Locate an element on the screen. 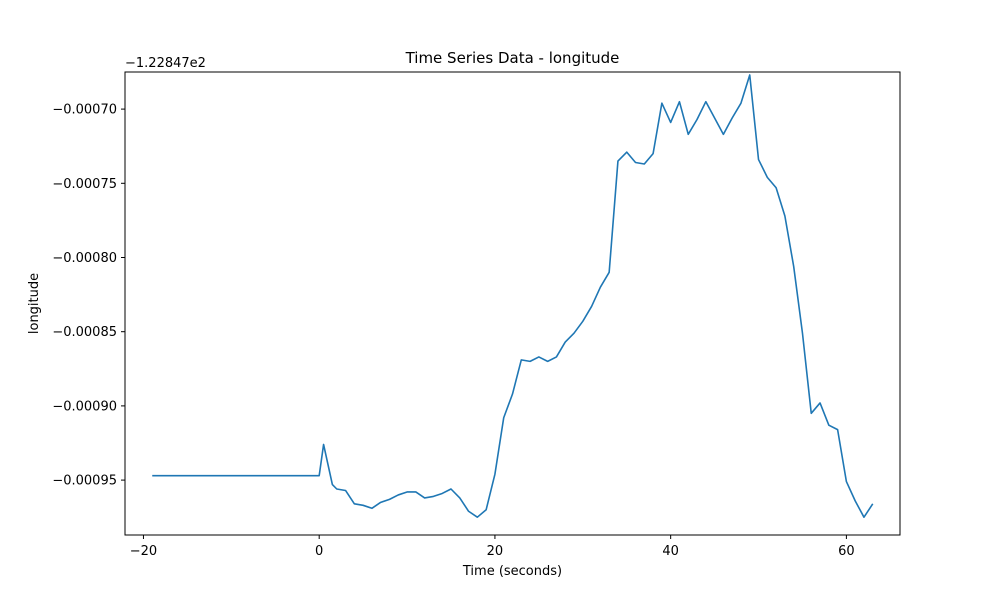  x-axis-ticks: −20 0 20 40 60 is located at coordinates (492, 547).